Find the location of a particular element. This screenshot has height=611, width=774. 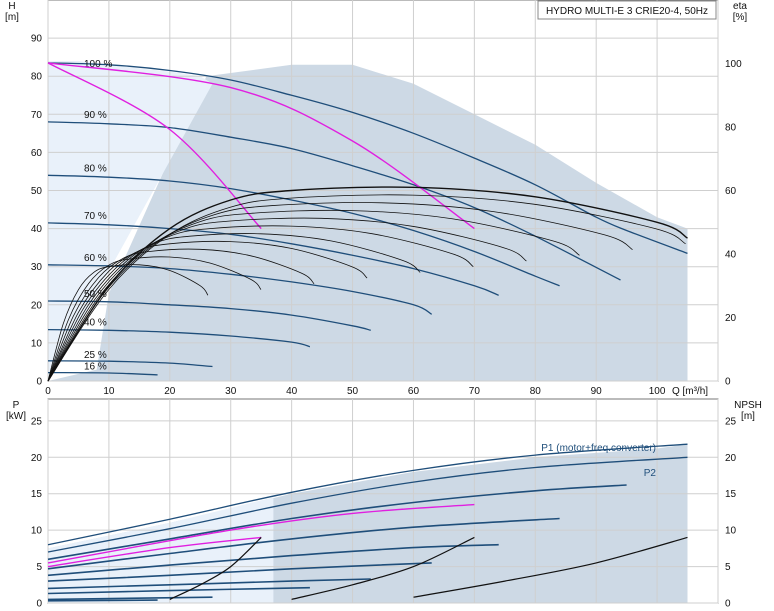

upper-y-left-tick: 0 is located at coordinates (39, 382).